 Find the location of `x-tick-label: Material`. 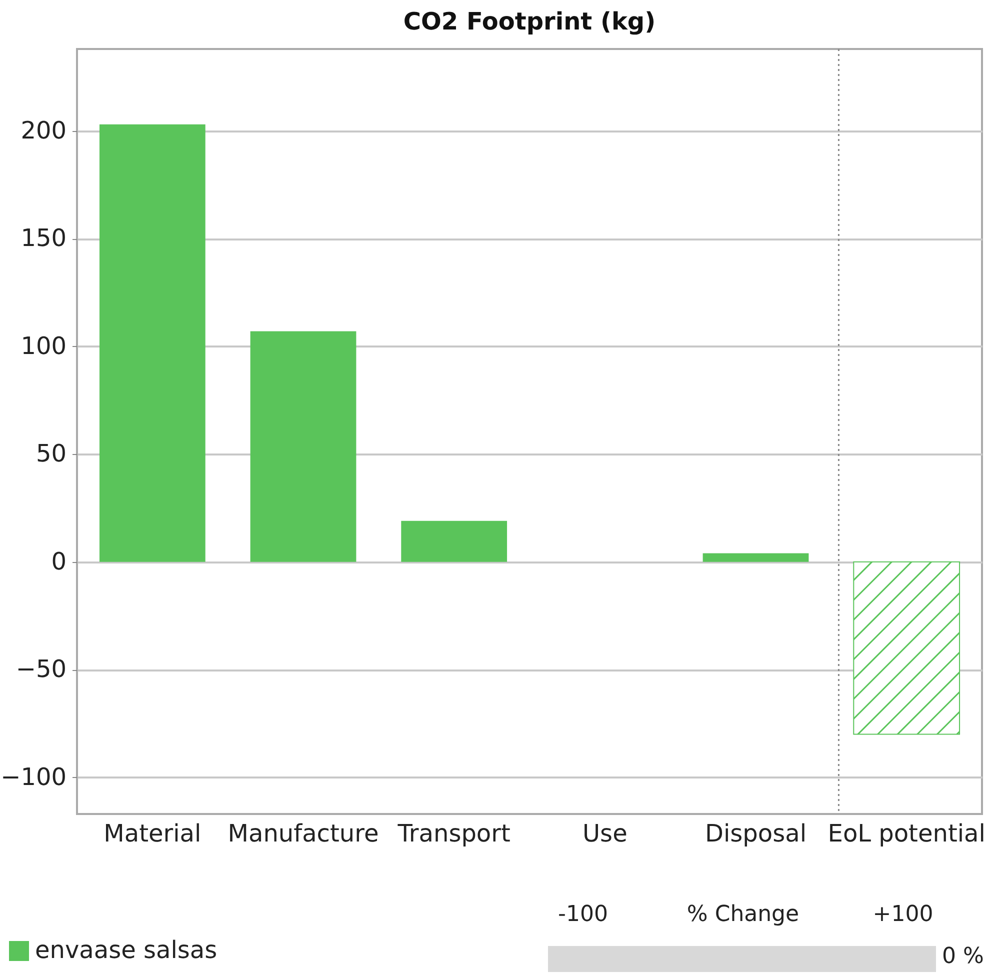

x-tick-label: Material is located at coordinates (153, 834).